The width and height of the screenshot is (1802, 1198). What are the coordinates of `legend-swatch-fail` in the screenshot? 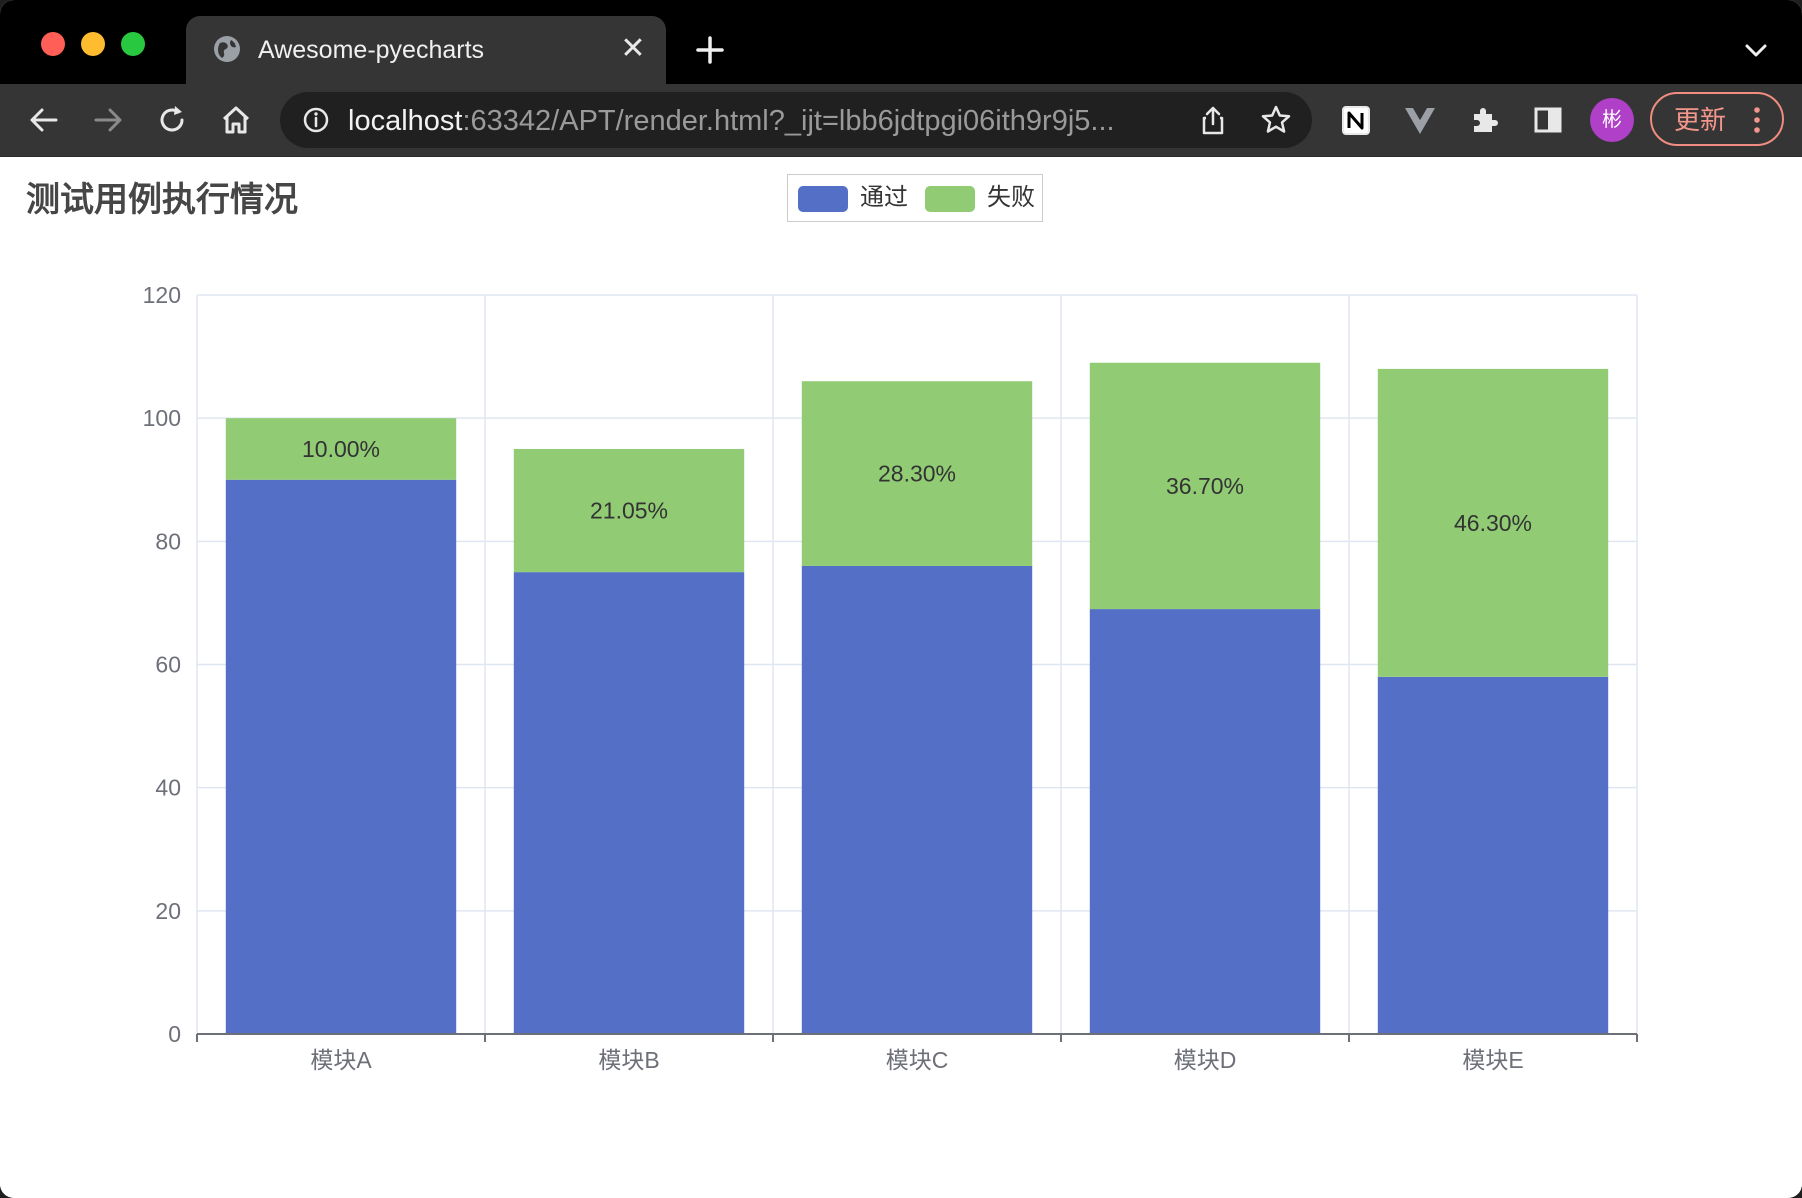 It's located at (950, 199).